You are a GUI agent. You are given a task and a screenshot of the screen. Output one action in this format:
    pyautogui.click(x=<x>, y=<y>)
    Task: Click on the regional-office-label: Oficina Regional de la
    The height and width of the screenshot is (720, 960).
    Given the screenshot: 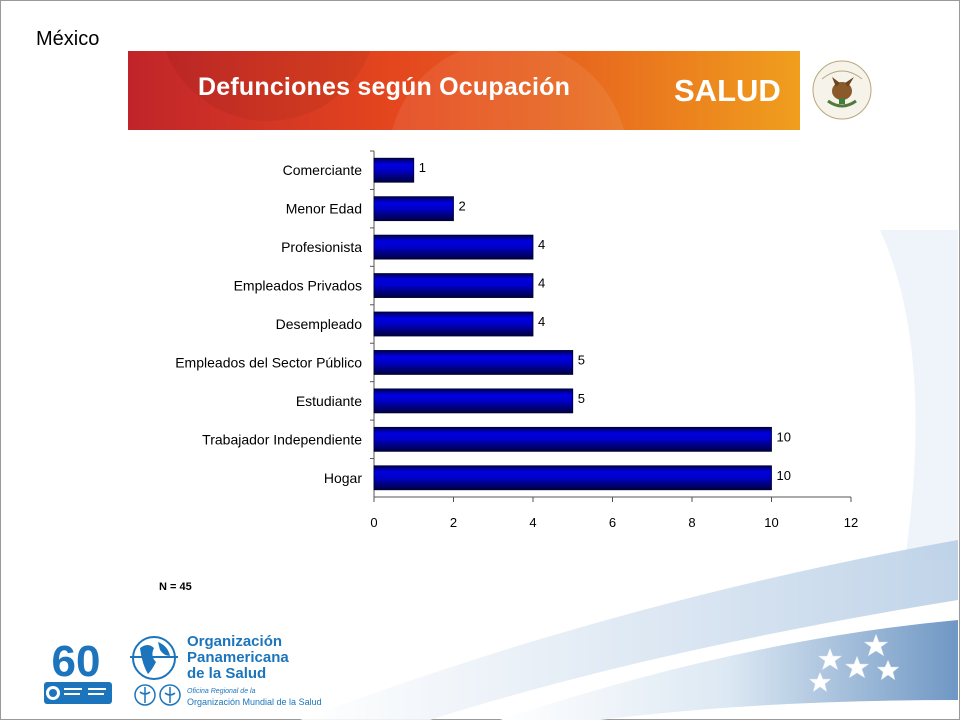 What is the action you would take?
    pyautogui.click(x=221, y=691)
    